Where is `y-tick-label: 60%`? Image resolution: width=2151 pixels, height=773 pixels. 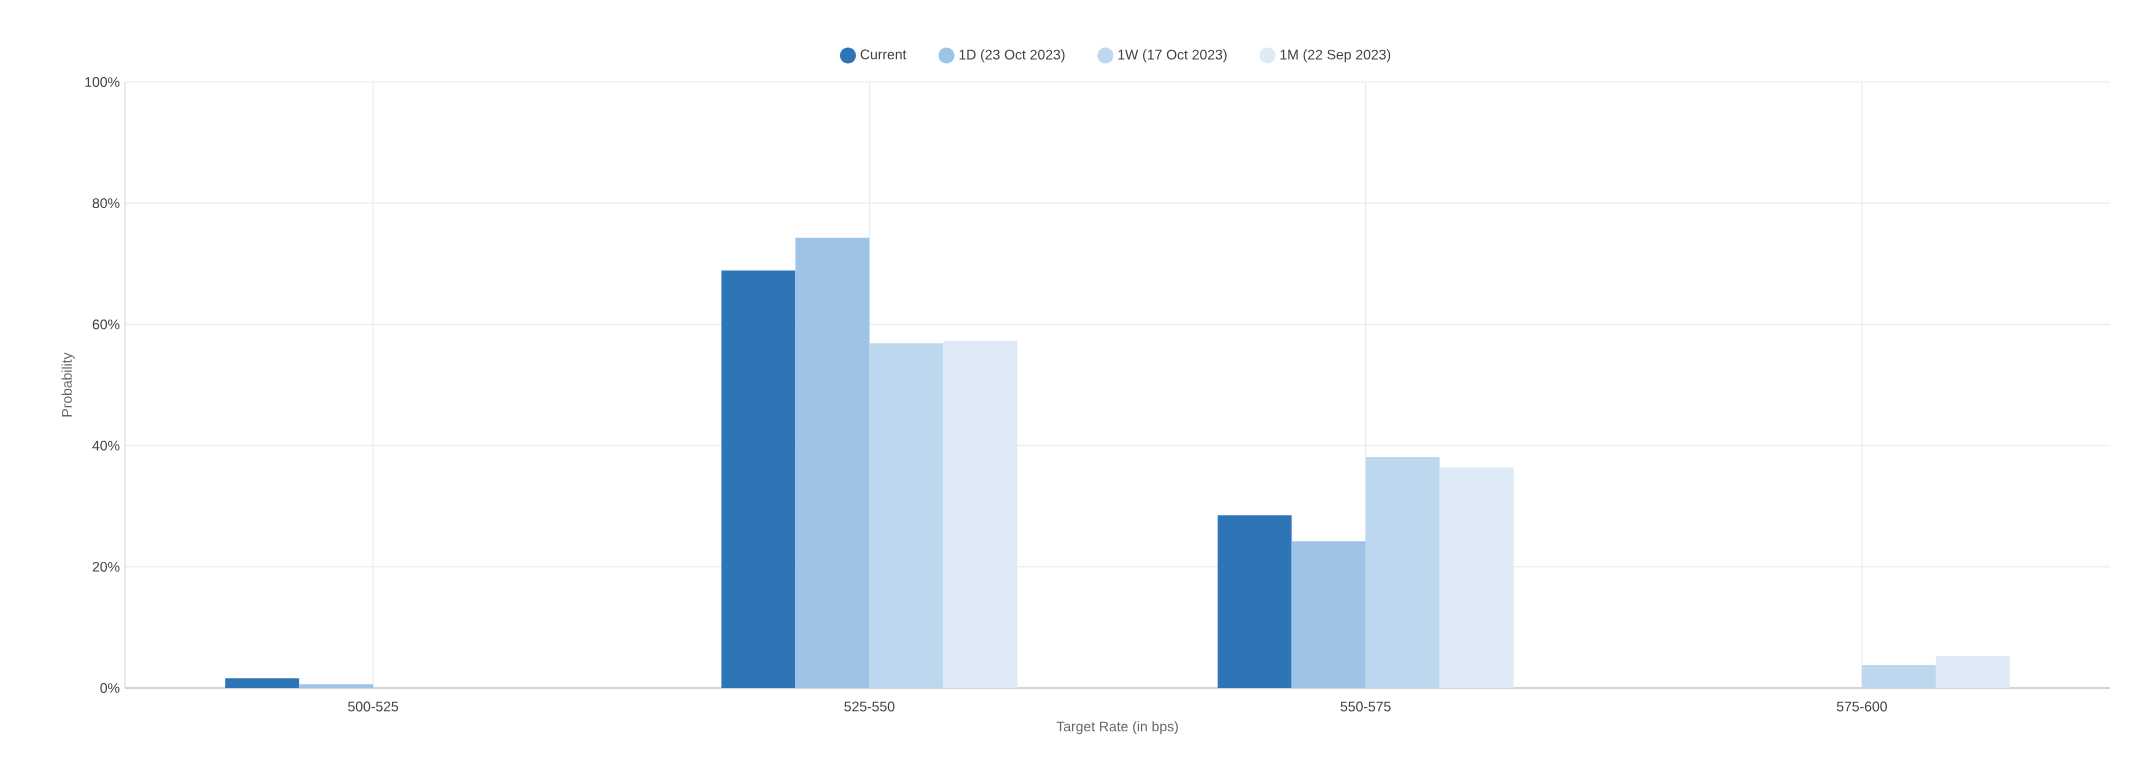 y-tick-label: 60% is located at coordinates (106, 324).